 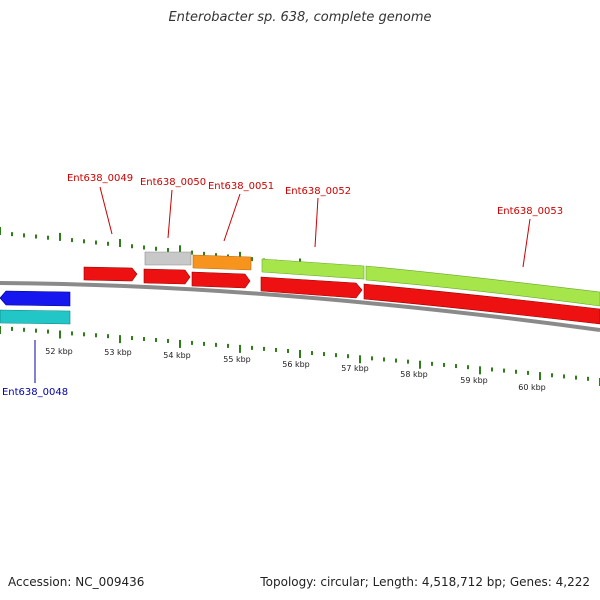 What do you see at coordinates (355, 368) in the screenshot?
I see `scale-label: 57 kbp` at bounding box center [355, 368].